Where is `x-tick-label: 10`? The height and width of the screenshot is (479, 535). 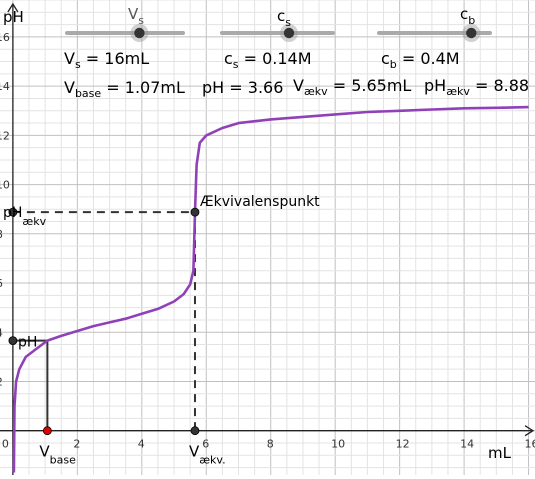
x-tick-label: 10 is located at coordinates (338, 444).